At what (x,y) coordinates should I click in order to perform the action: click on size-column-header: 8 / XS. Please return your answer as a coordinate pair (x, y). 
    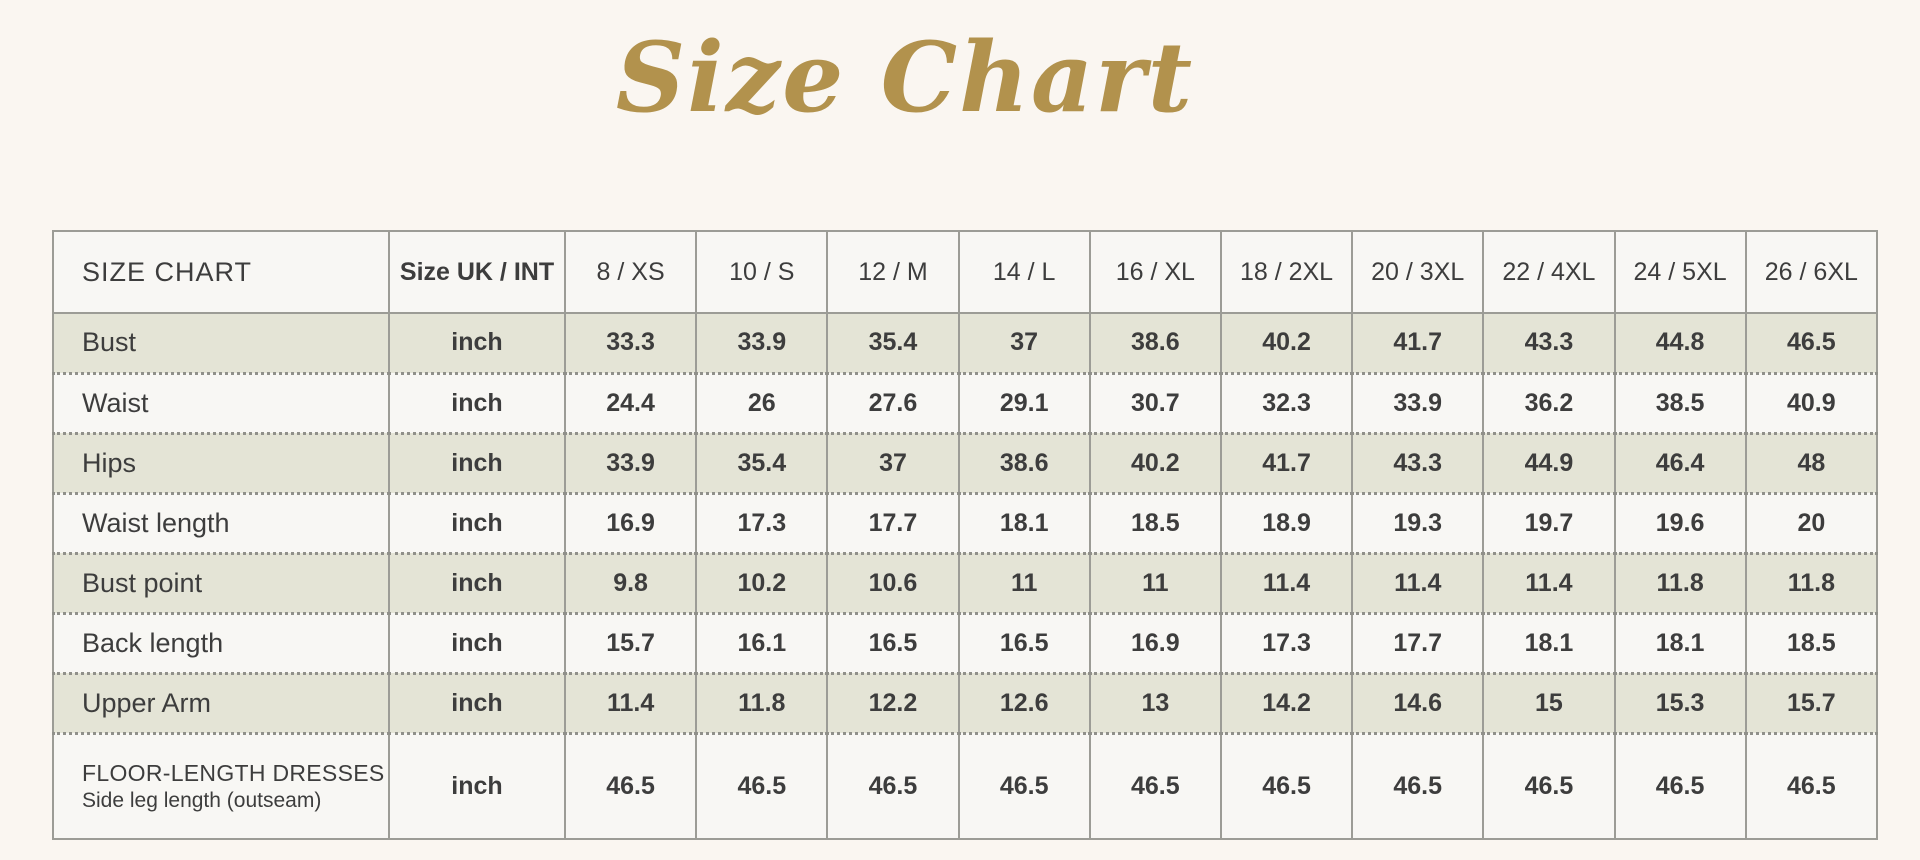
    Looking at the image, I should click on (630, 272).